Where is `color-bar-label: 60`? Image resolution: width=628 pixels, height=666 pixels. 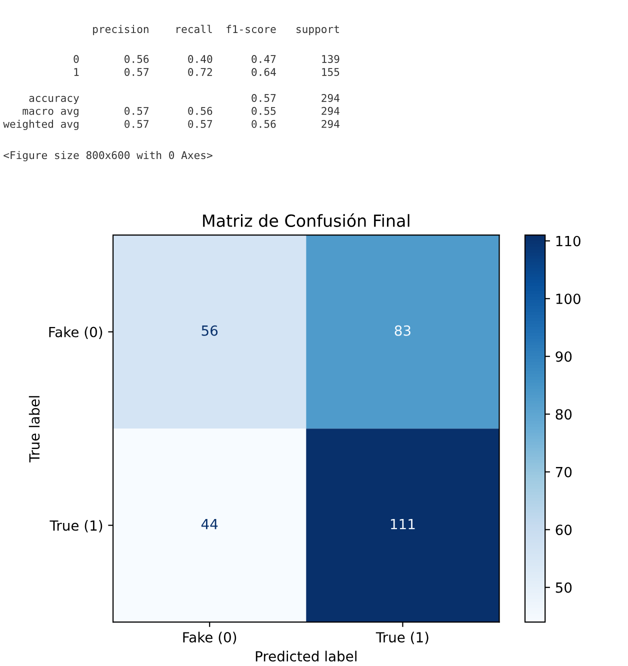
color-bar-label: 60 is located at coordinates (564, 530).